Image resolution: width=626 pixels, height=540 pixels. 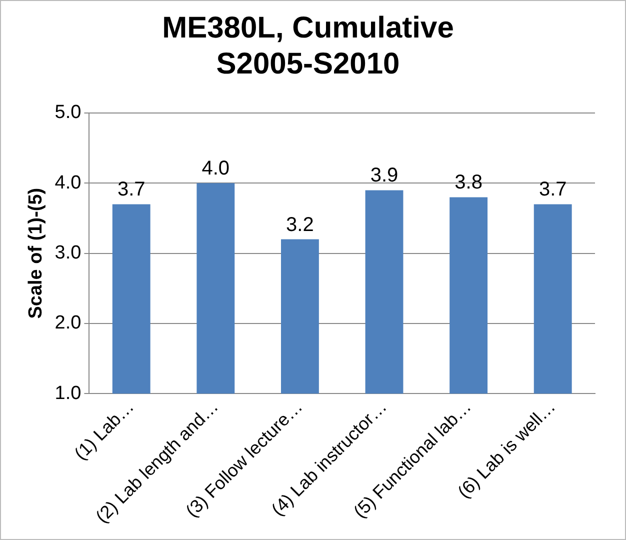 What do you see at coordinates (468, 183) in the screenshot?
I see `data-label: 3.8` at bounding box center [468, 183].